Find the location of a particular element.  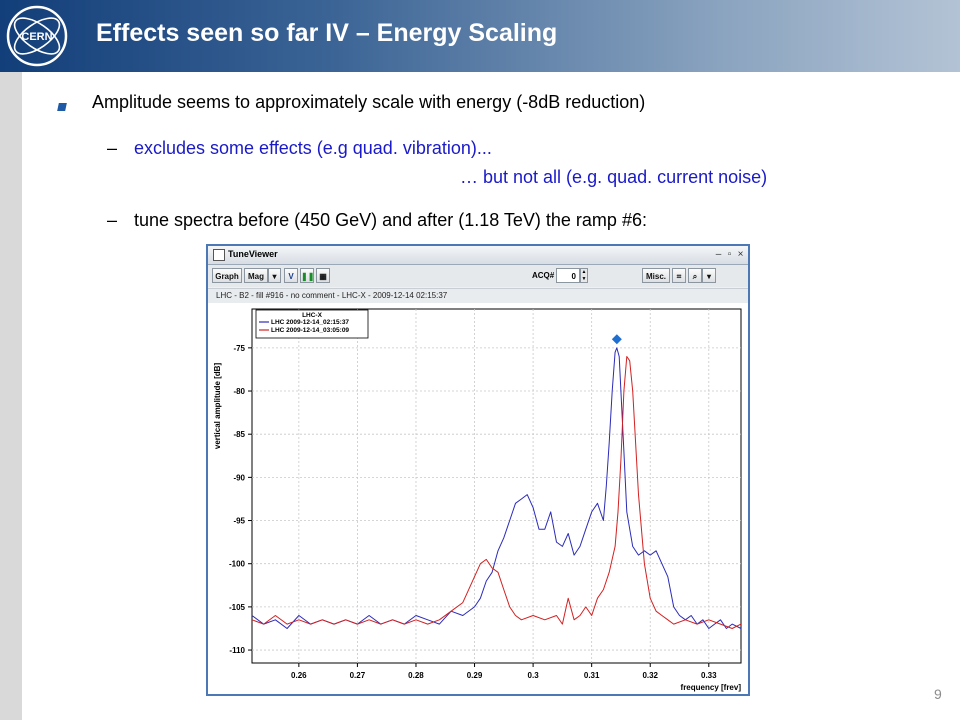

legend-entry-1: LHC 2009-12-14_02:15:37 is located at coordinates (310, 322).